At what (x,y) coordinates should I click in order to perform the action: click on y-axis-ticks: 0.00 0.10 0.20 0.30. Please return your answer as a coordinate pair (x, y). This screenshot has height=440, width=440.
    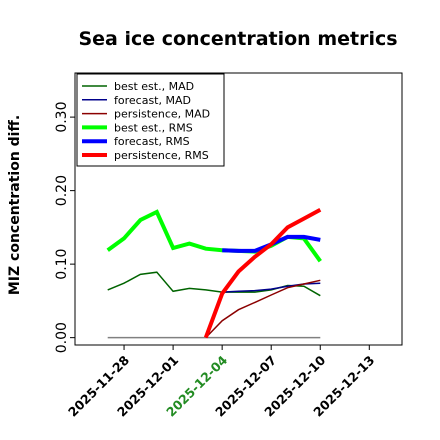
    Looking at the image, I should click on (64, 227).